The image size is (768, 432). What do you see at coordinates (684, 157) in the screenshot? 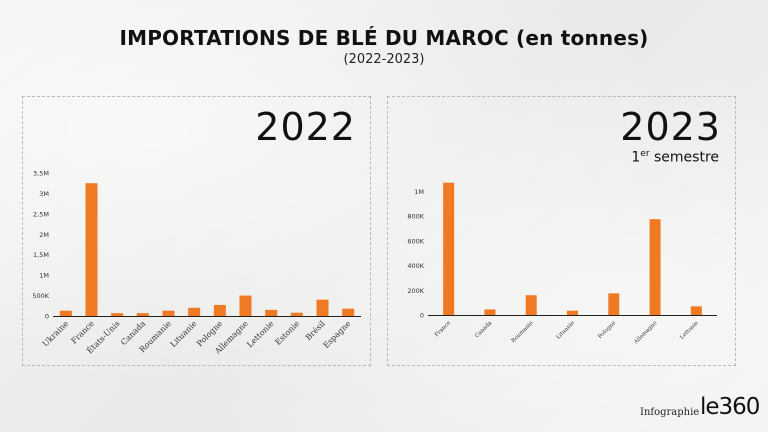
I see `semester-word: semestre` at bounding box center [684, 157].